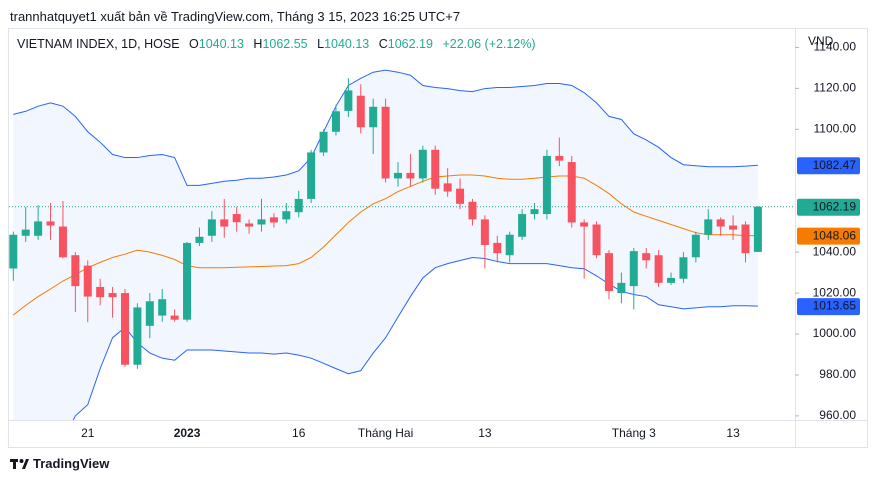  I want to click on change-percent: (+2.12%), so click(510, 44).